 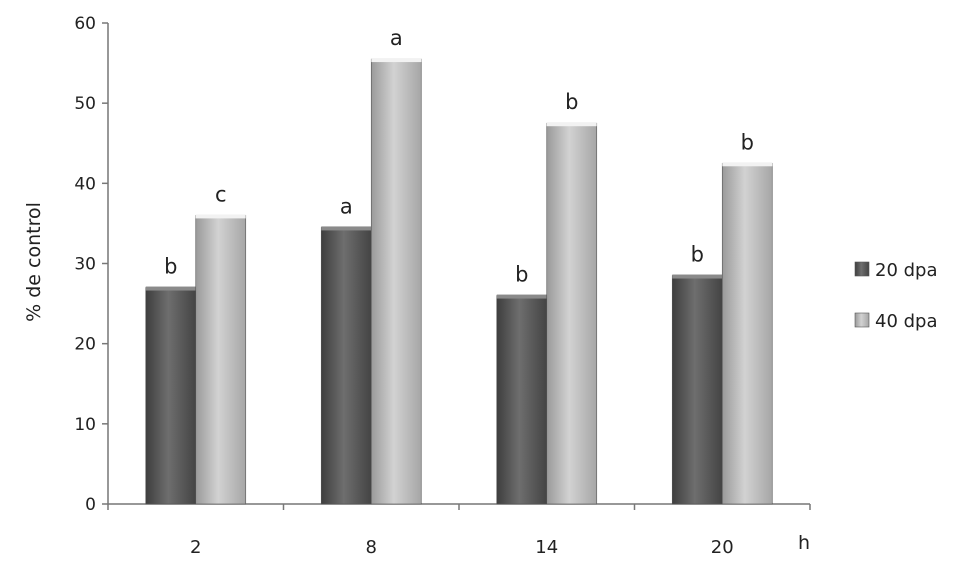 What do you see at coordinates (34, 262) in the screenshot?
I see `y-axis-title: % de control` at bounding box center [34, 262].